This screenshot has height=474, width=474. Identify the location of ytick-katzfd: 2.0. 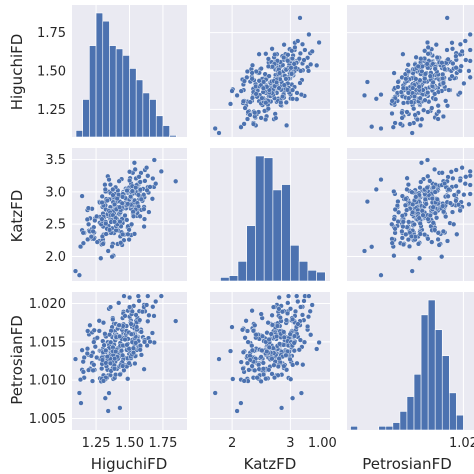
(55, 257).